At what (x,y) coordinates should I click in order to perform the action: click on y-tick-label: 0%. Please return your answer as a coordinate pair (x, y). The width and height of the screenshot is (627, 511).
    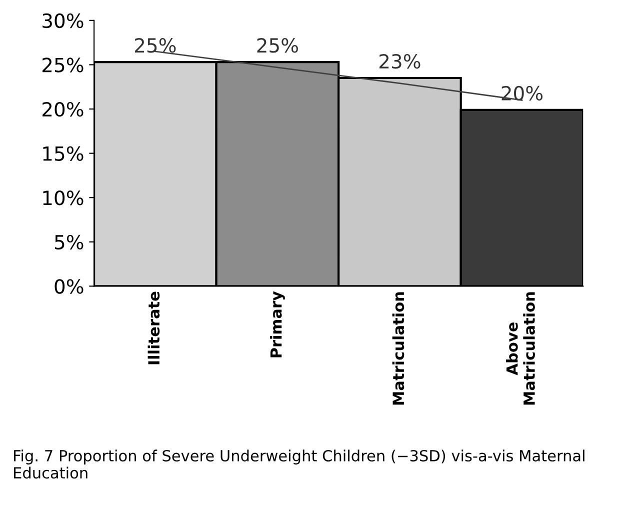
    Looking at the image, I should click on (69, 286).